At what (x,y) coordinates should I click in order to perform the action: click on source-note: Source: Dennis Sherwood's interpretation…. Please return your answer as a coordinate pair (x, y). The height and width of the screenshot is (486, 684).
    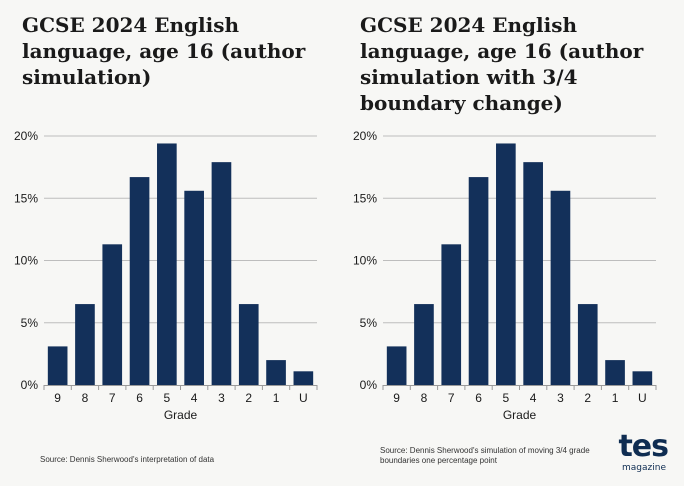
    Looking at the image, I should click on (127, 459).